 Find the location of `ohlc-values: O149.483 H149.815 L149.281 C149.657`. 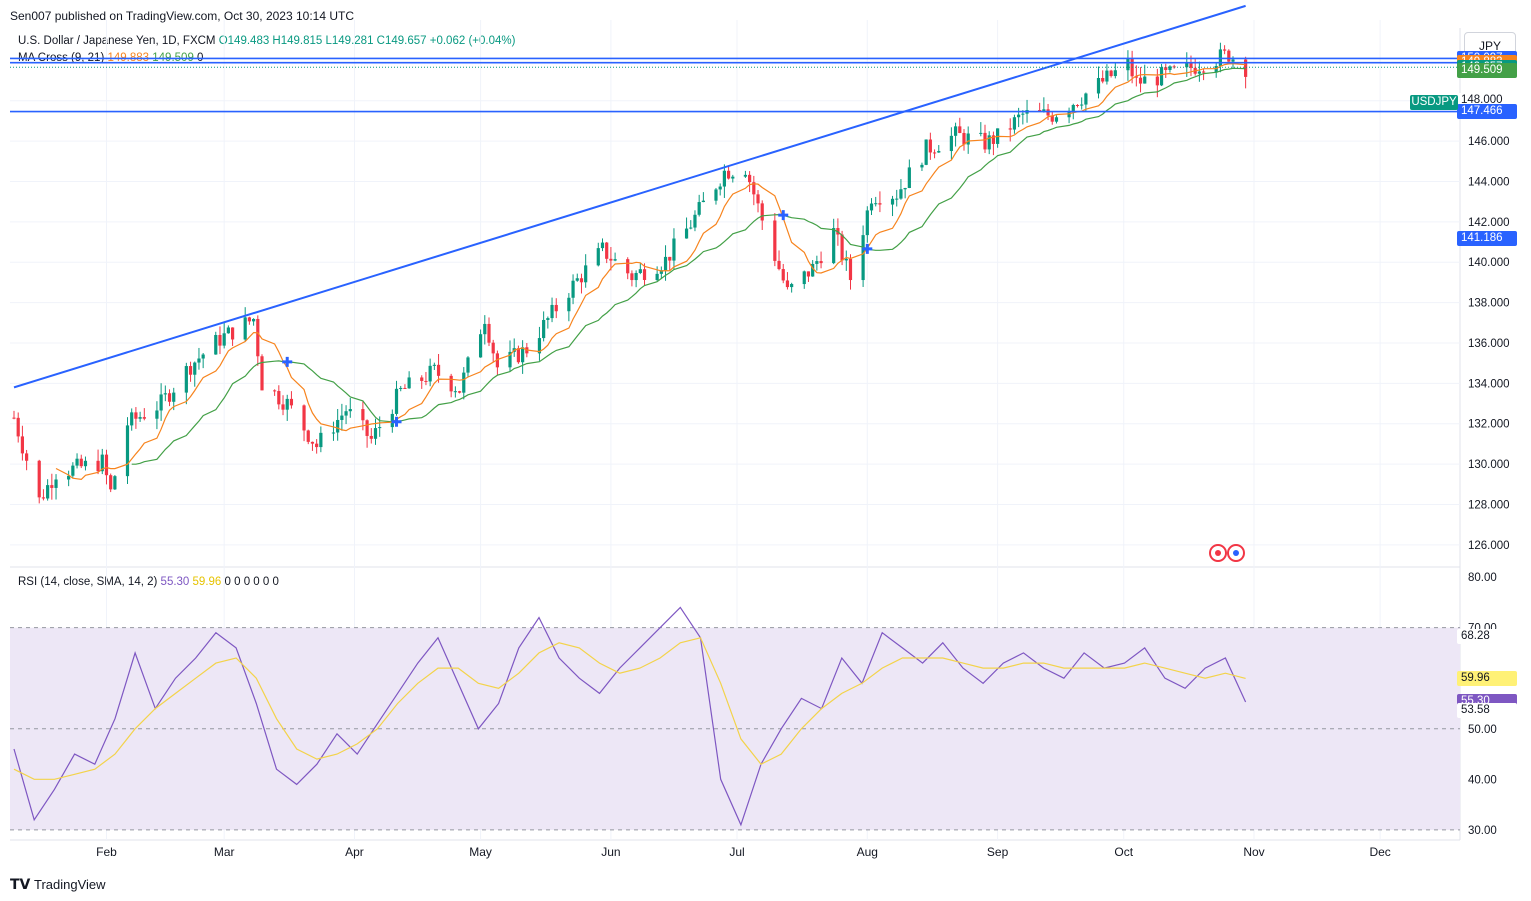

ohlc-values: O149.483 H149.815 L149.281 C149.657 is located at coordinates (322, 41).